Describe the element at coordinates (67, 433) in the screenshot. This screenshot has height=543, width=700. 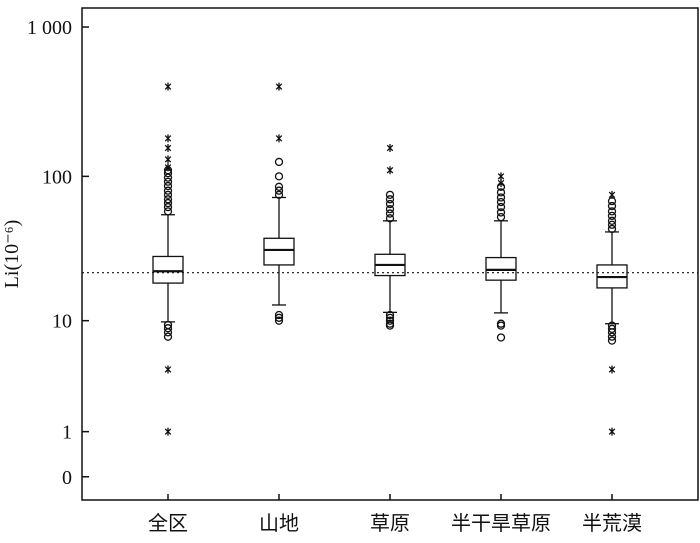
I see `y-tick-label: 1` at that location.